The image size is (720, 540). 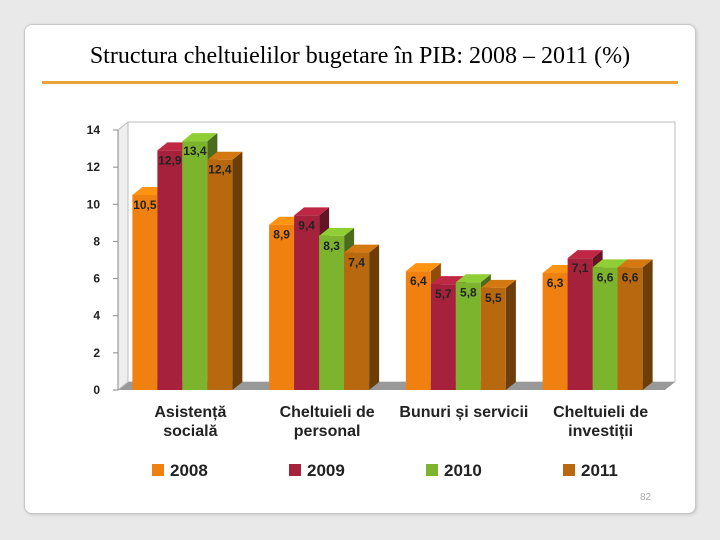 I want to click on value-label: 9,4, so click(x=306, y=225).